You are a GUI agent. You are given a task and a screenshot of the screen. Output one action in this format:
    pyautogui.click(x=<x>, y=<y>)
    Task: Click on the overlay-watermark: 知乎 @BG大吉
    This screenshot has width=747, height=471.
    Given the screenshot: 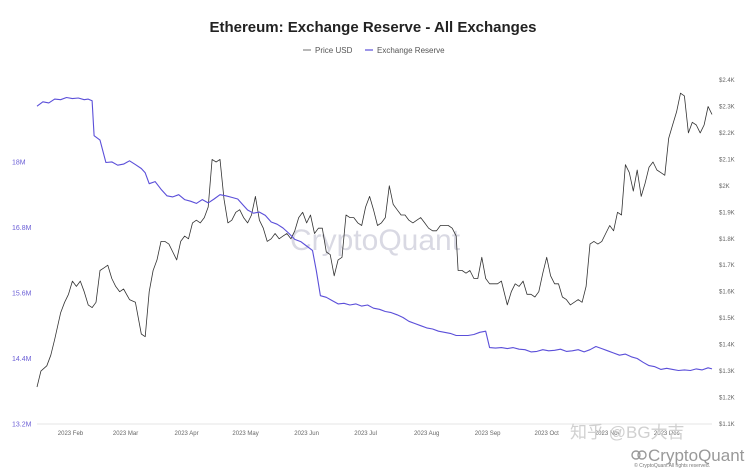 What is the action you would take?
    pyautogui.click(x=627, y=432)
    